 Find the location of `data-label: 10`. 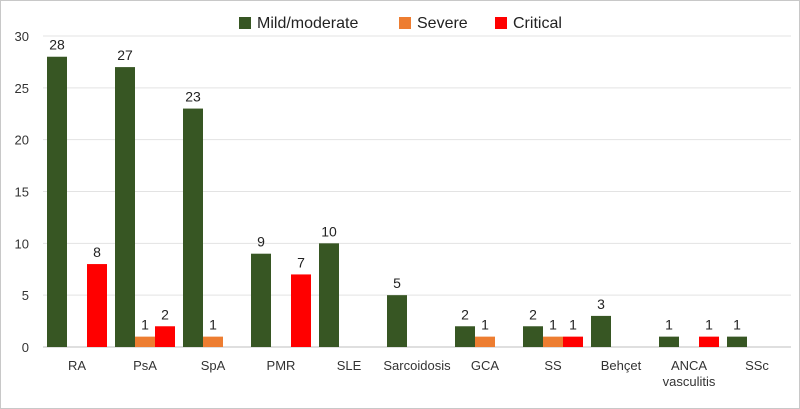

data-label: 10 is located at coordinates (329, 231).